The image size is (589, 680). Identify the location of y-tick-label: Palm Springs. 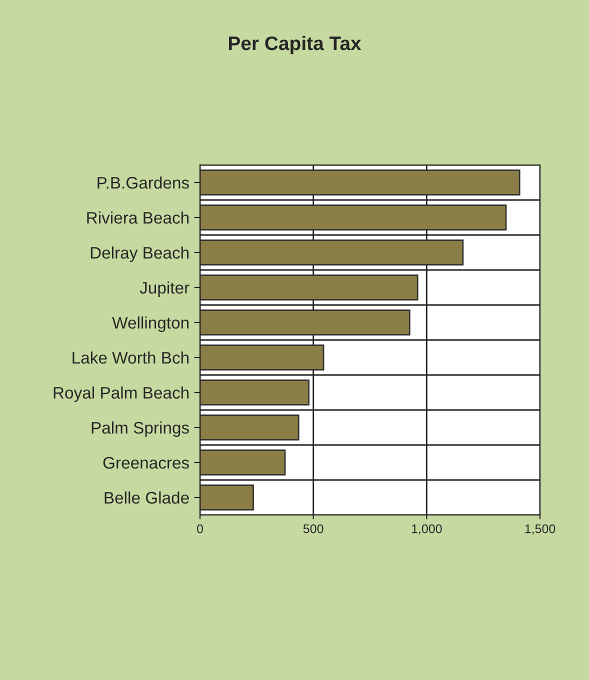
(140, 429).